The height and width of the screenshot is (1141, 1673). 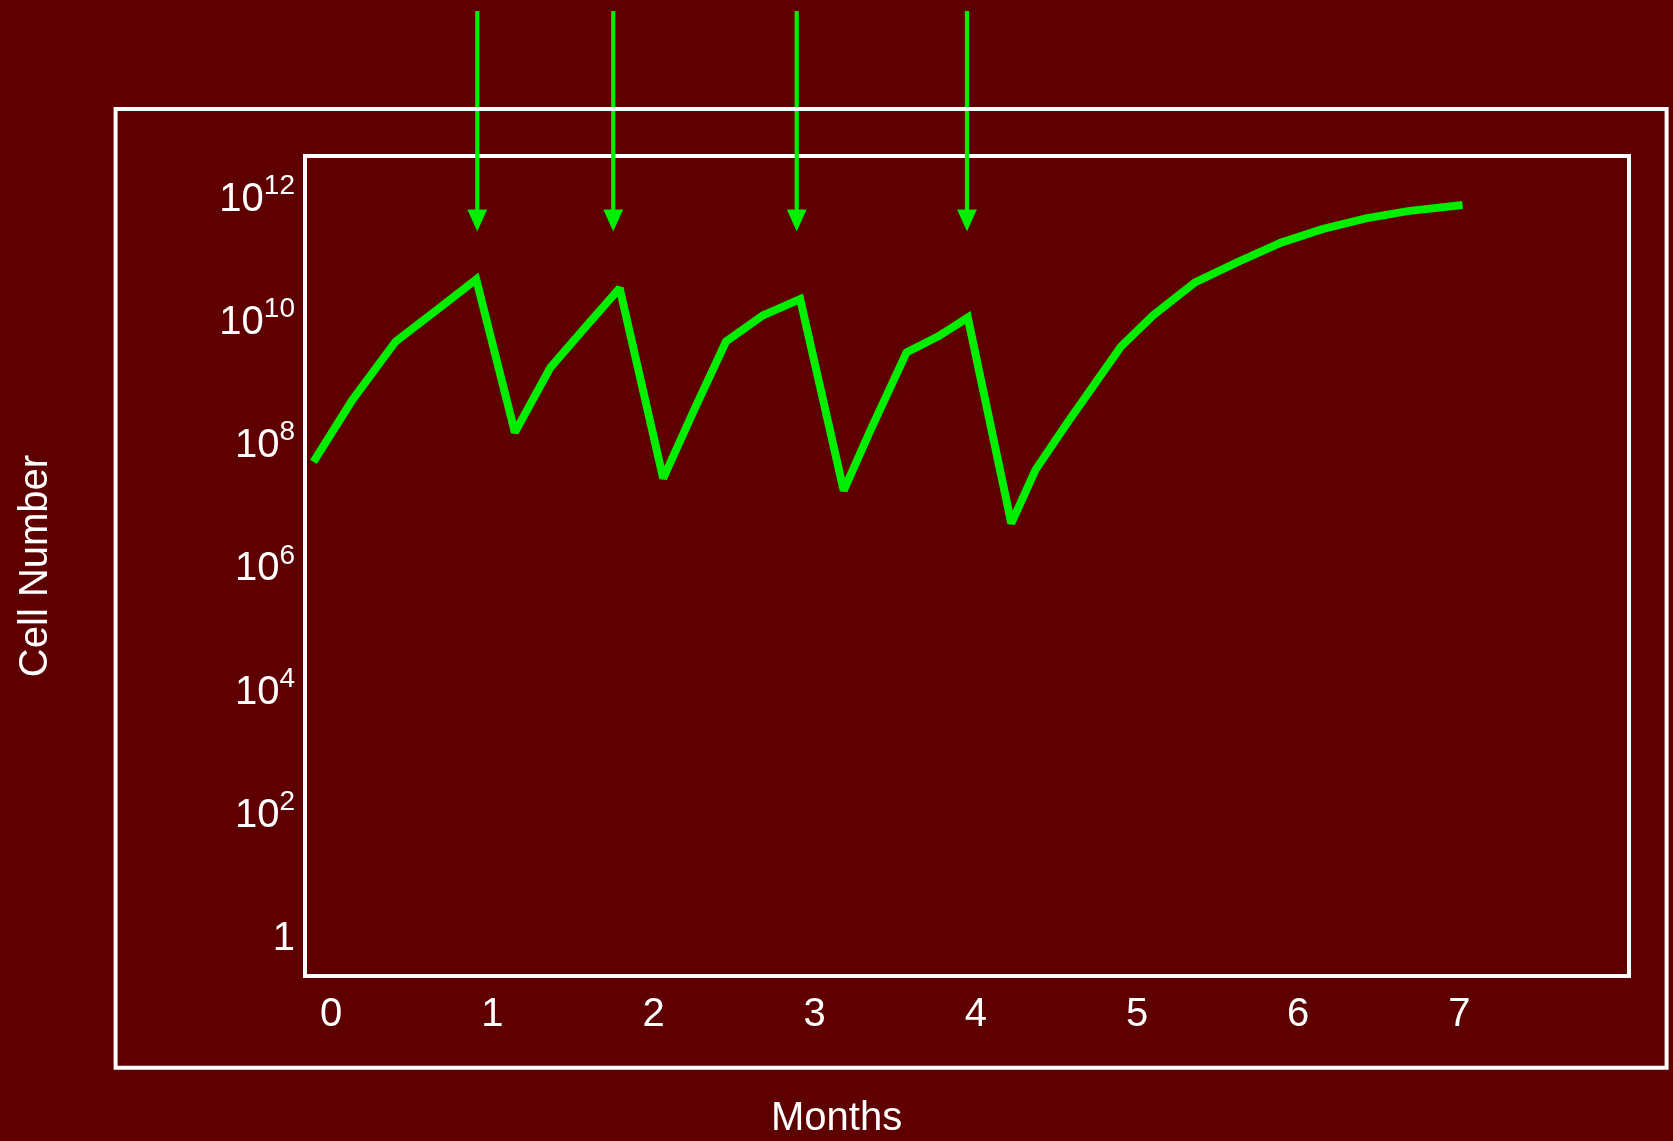 I want to click on x-tick-label: 0, so click(x=331, y=1012).